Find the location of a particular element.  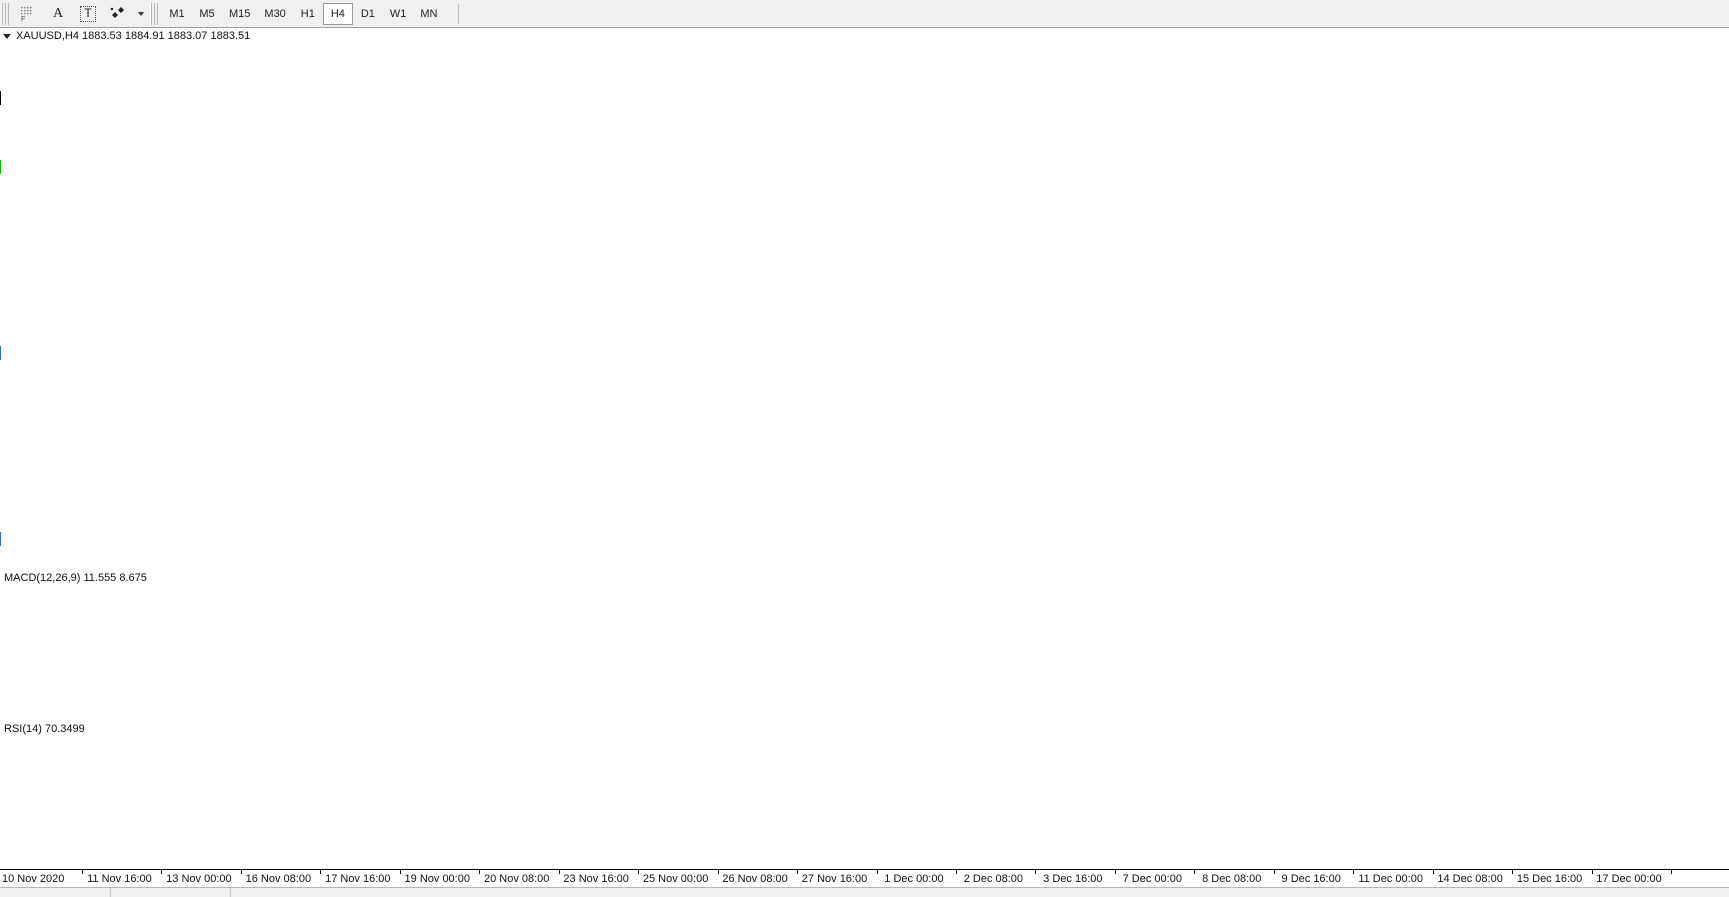

macd-title: MACD(12,26,9) 11.555 8.675 is located at coordinates (75, 578).